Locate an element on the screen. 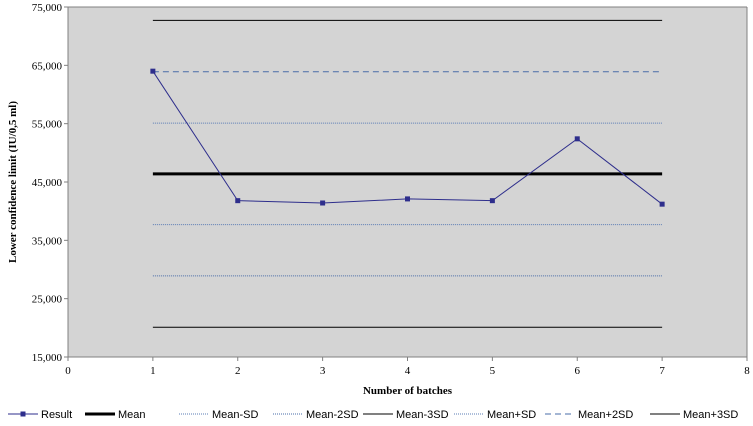 The image size is (753, 426). legend-marker is located at coordinates (23, 414).